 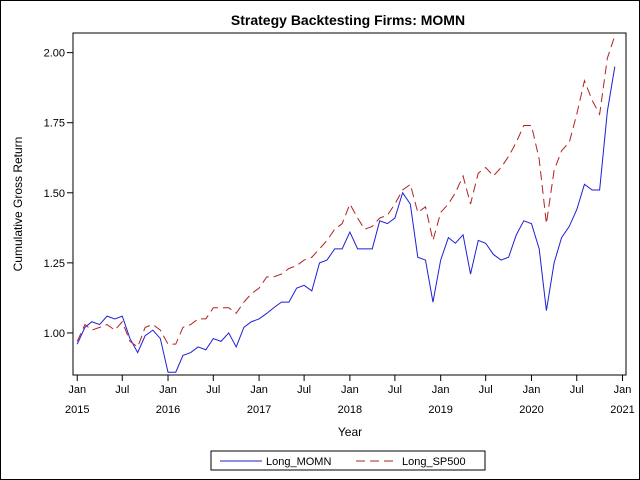 I want to click on legend: Long_MOMN Long_SP500, so click(x=348, y=460).